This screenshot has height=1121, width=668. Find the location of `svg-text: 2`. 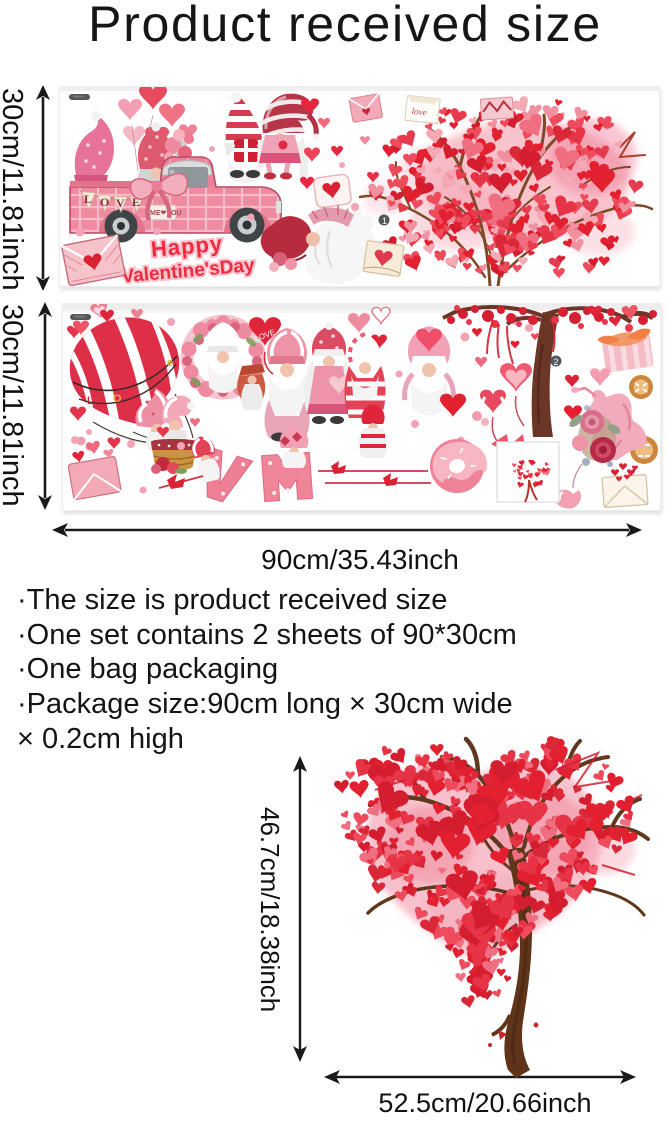

svg-text: 2 is located at coordinates (556, 362).